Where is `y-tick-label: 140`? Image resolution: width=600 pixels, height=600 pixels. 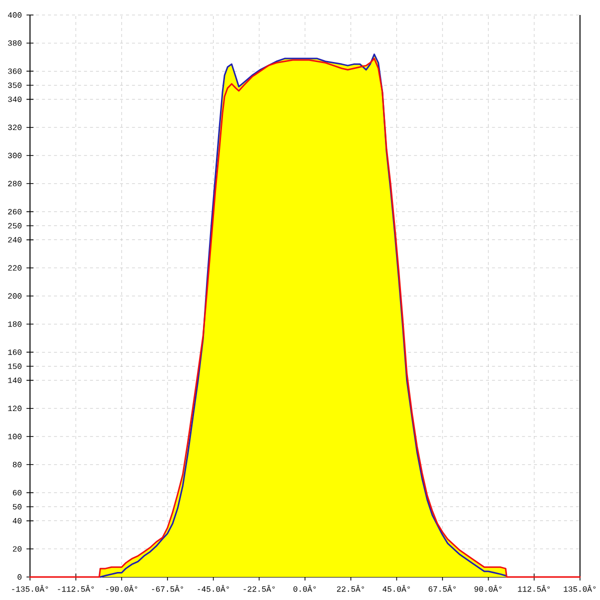 y-tick-label: 140 is located at coordinates (15, 381).